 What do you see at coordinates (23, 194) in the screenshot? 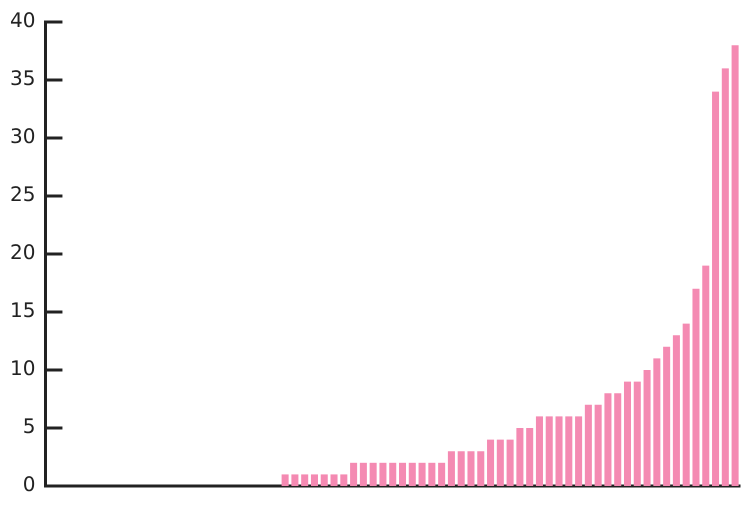
I see `y-tick-label: 25` at bounding box center [23, 194].